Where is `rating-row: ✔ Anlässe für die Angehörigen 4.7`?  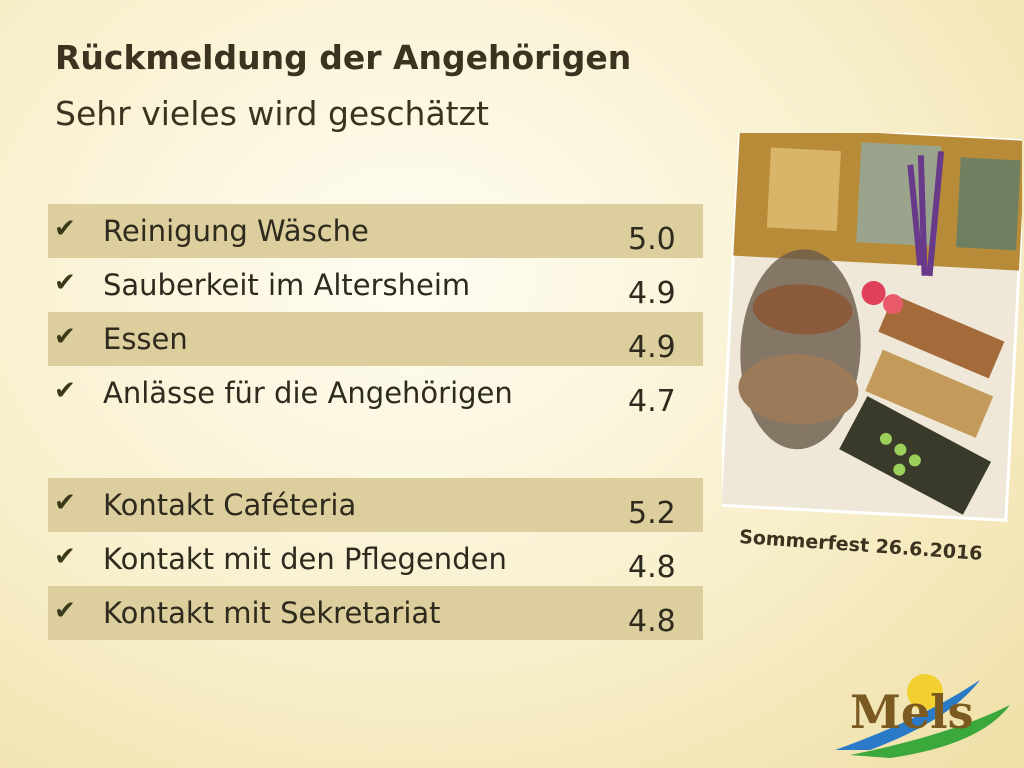 rating-row: ✔ Anlässe für die Angehörigen 4.7 is located at coordinates (375, 393).